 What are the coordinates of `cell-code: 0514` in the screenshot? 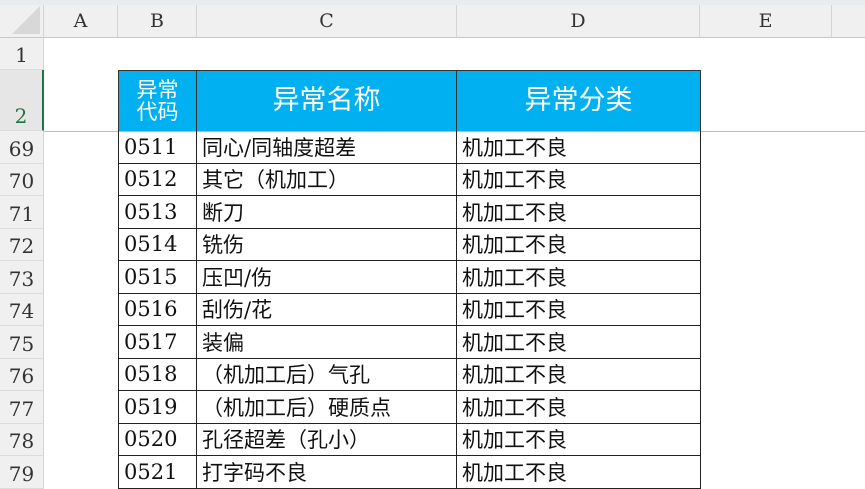 It's located at (157, 244).